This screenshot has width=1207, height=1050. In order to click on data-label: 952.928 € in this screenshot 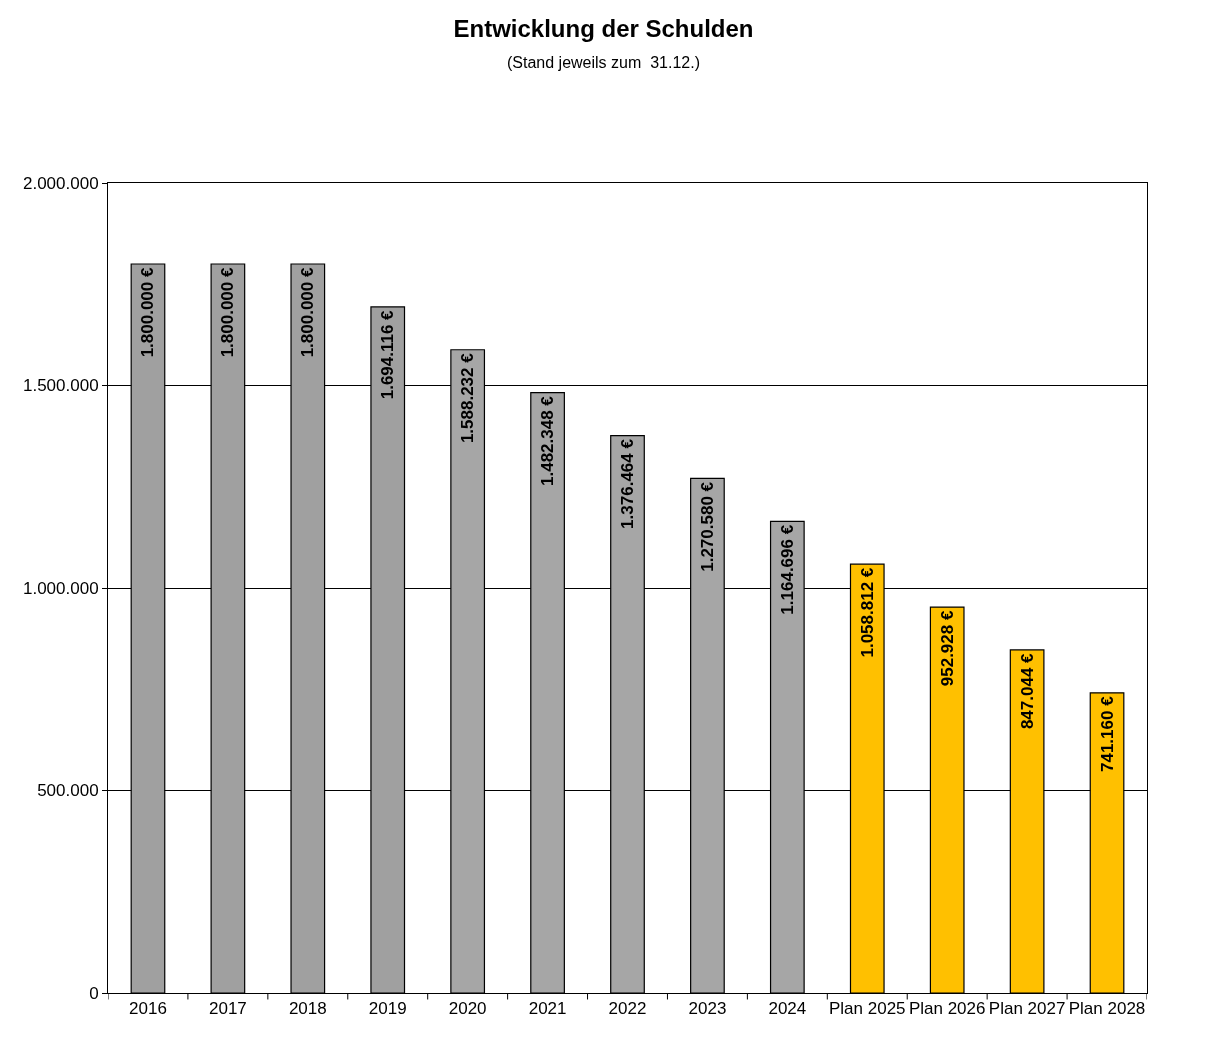, I will do `click(947, 648)`.